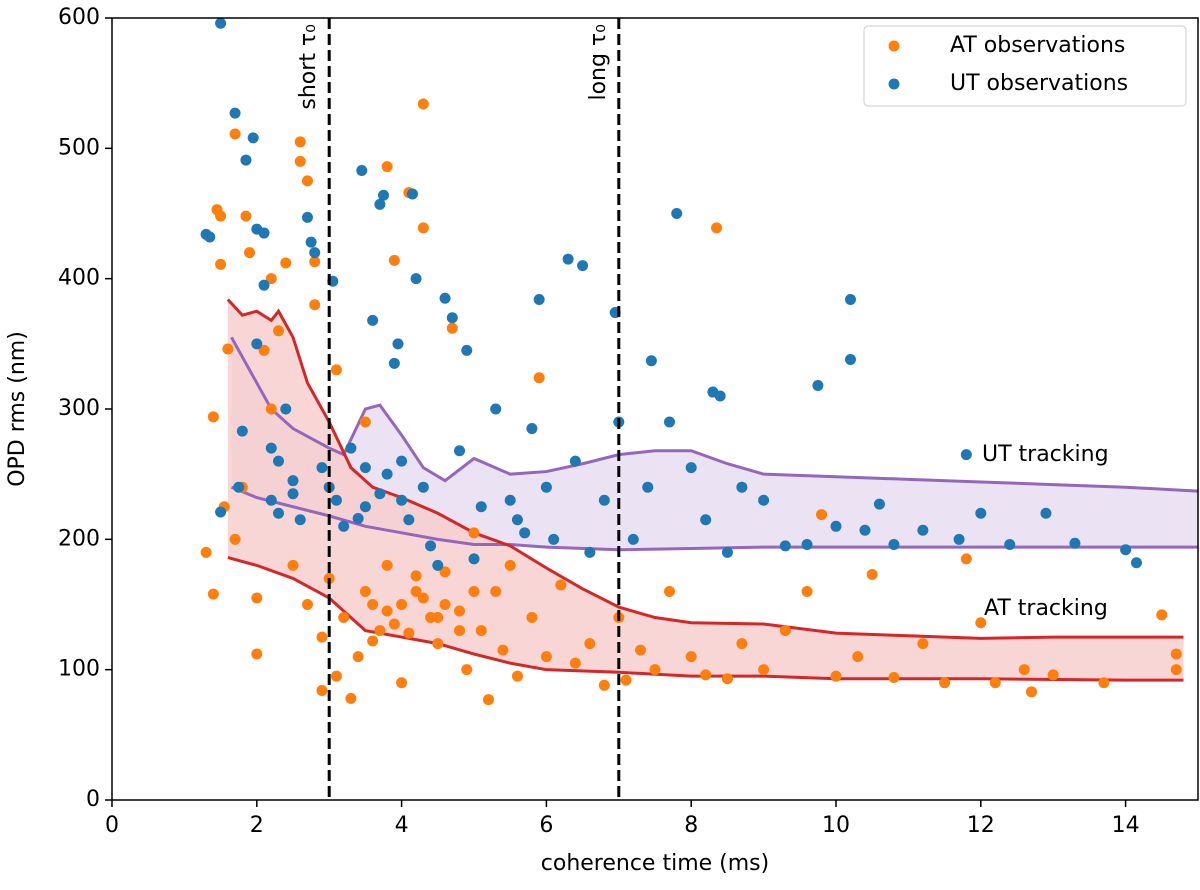 This screenshot has width=1200, height=890. What do you see at coordinates (546, 825) in the screenshot?
I see `x-tick-label: 6` at bounding box center [546, 825].